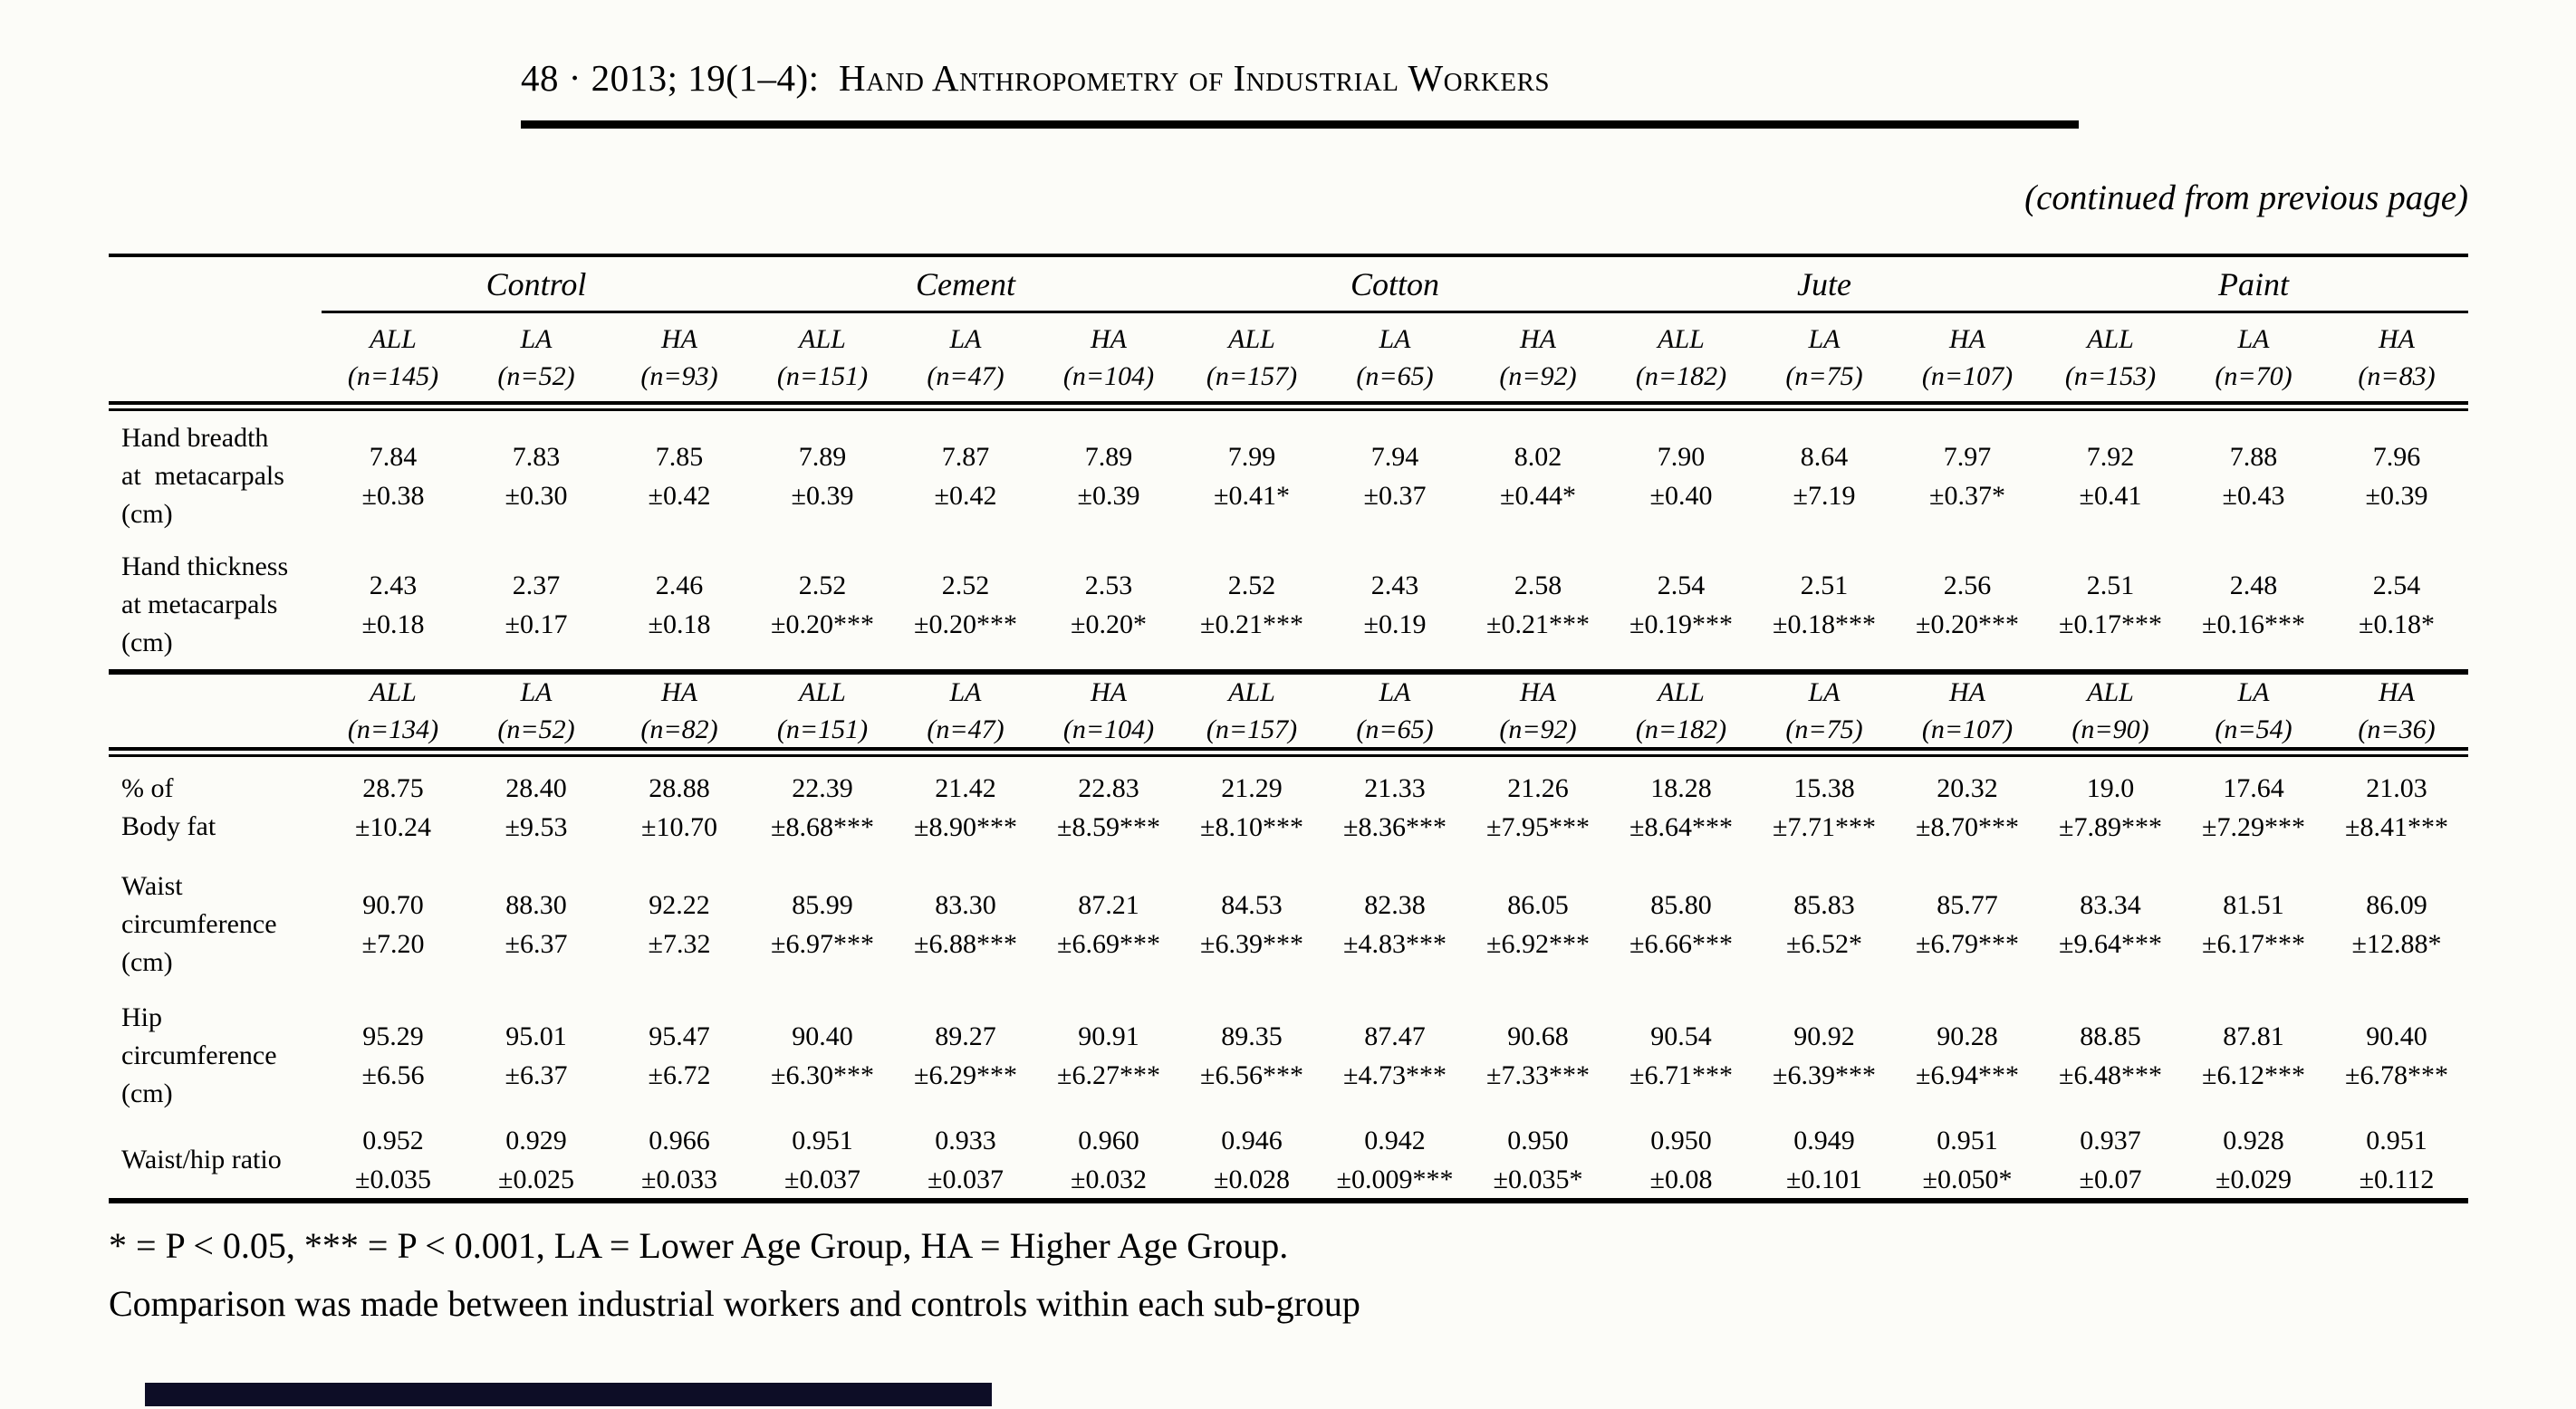 This screenshot has height=1409, width=2576. Describe the element at coordinates (2253, 585) in the screenshot. I see `mean-value: 2.48` at that location.